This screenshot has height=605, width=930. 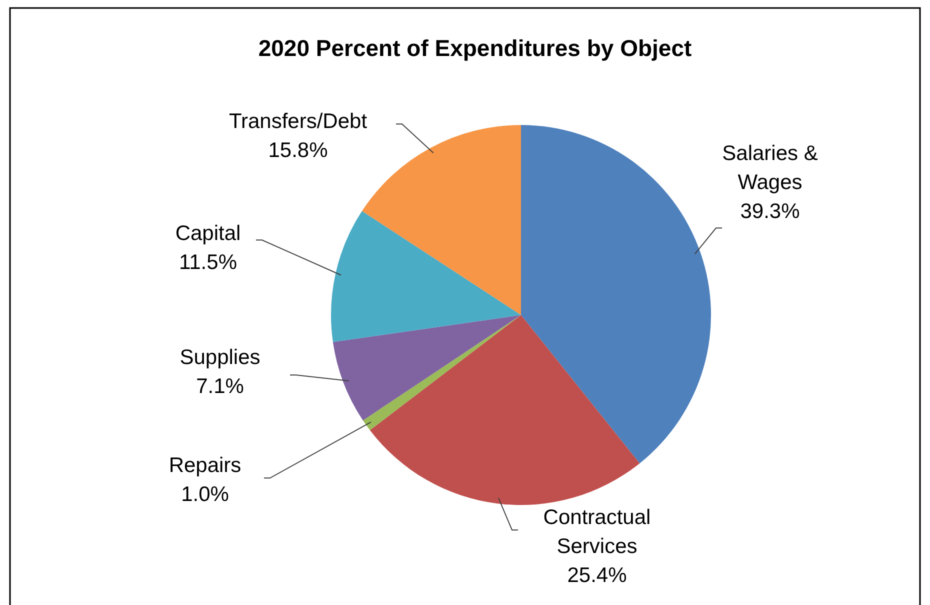 What do you see at coordinates (205, 494) in the screenshot?
I see `data-label: 1.0%` at bounding box center [205, 494].